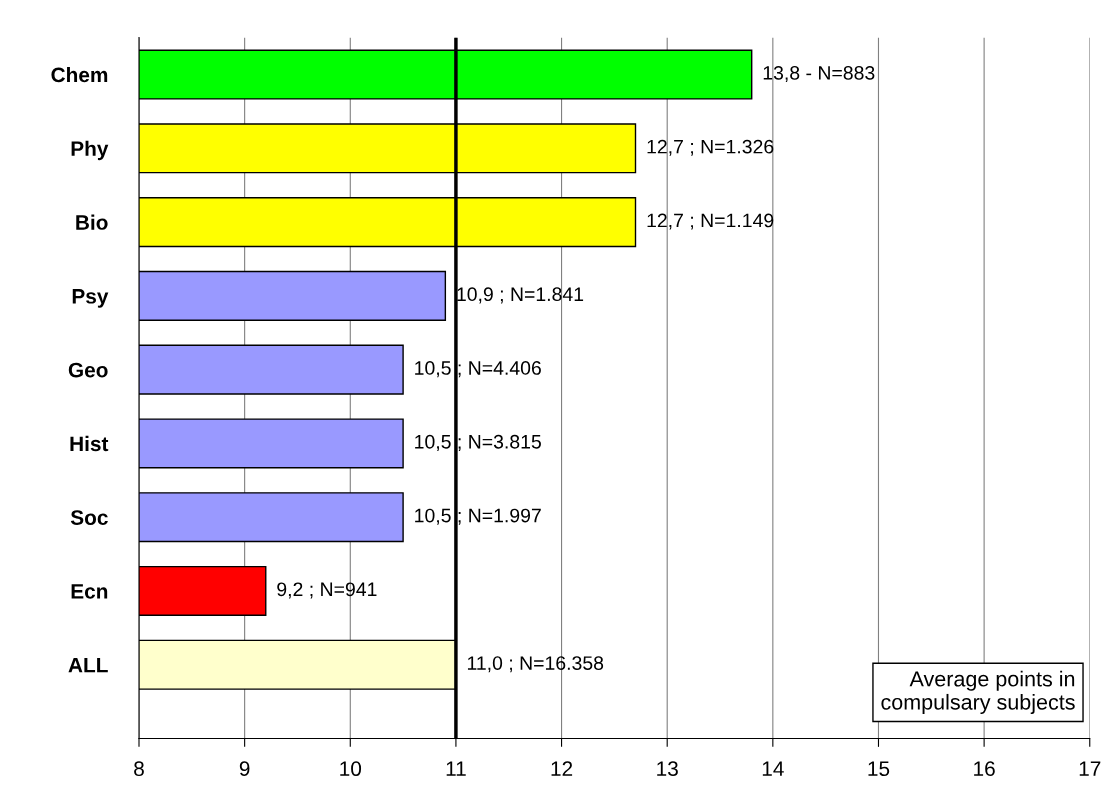 The width and height of the screenshot is (1112, 801). I want to click on x-tick-label: 16, so click(984, 769).